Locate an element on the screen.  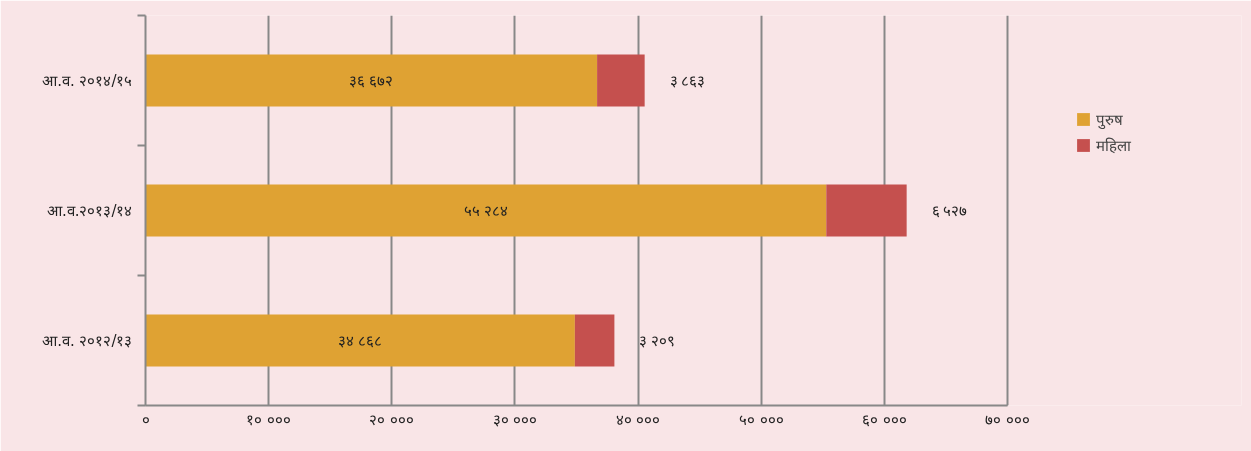
x-tick-label: २० ००० is located at coordinates (392, 419).